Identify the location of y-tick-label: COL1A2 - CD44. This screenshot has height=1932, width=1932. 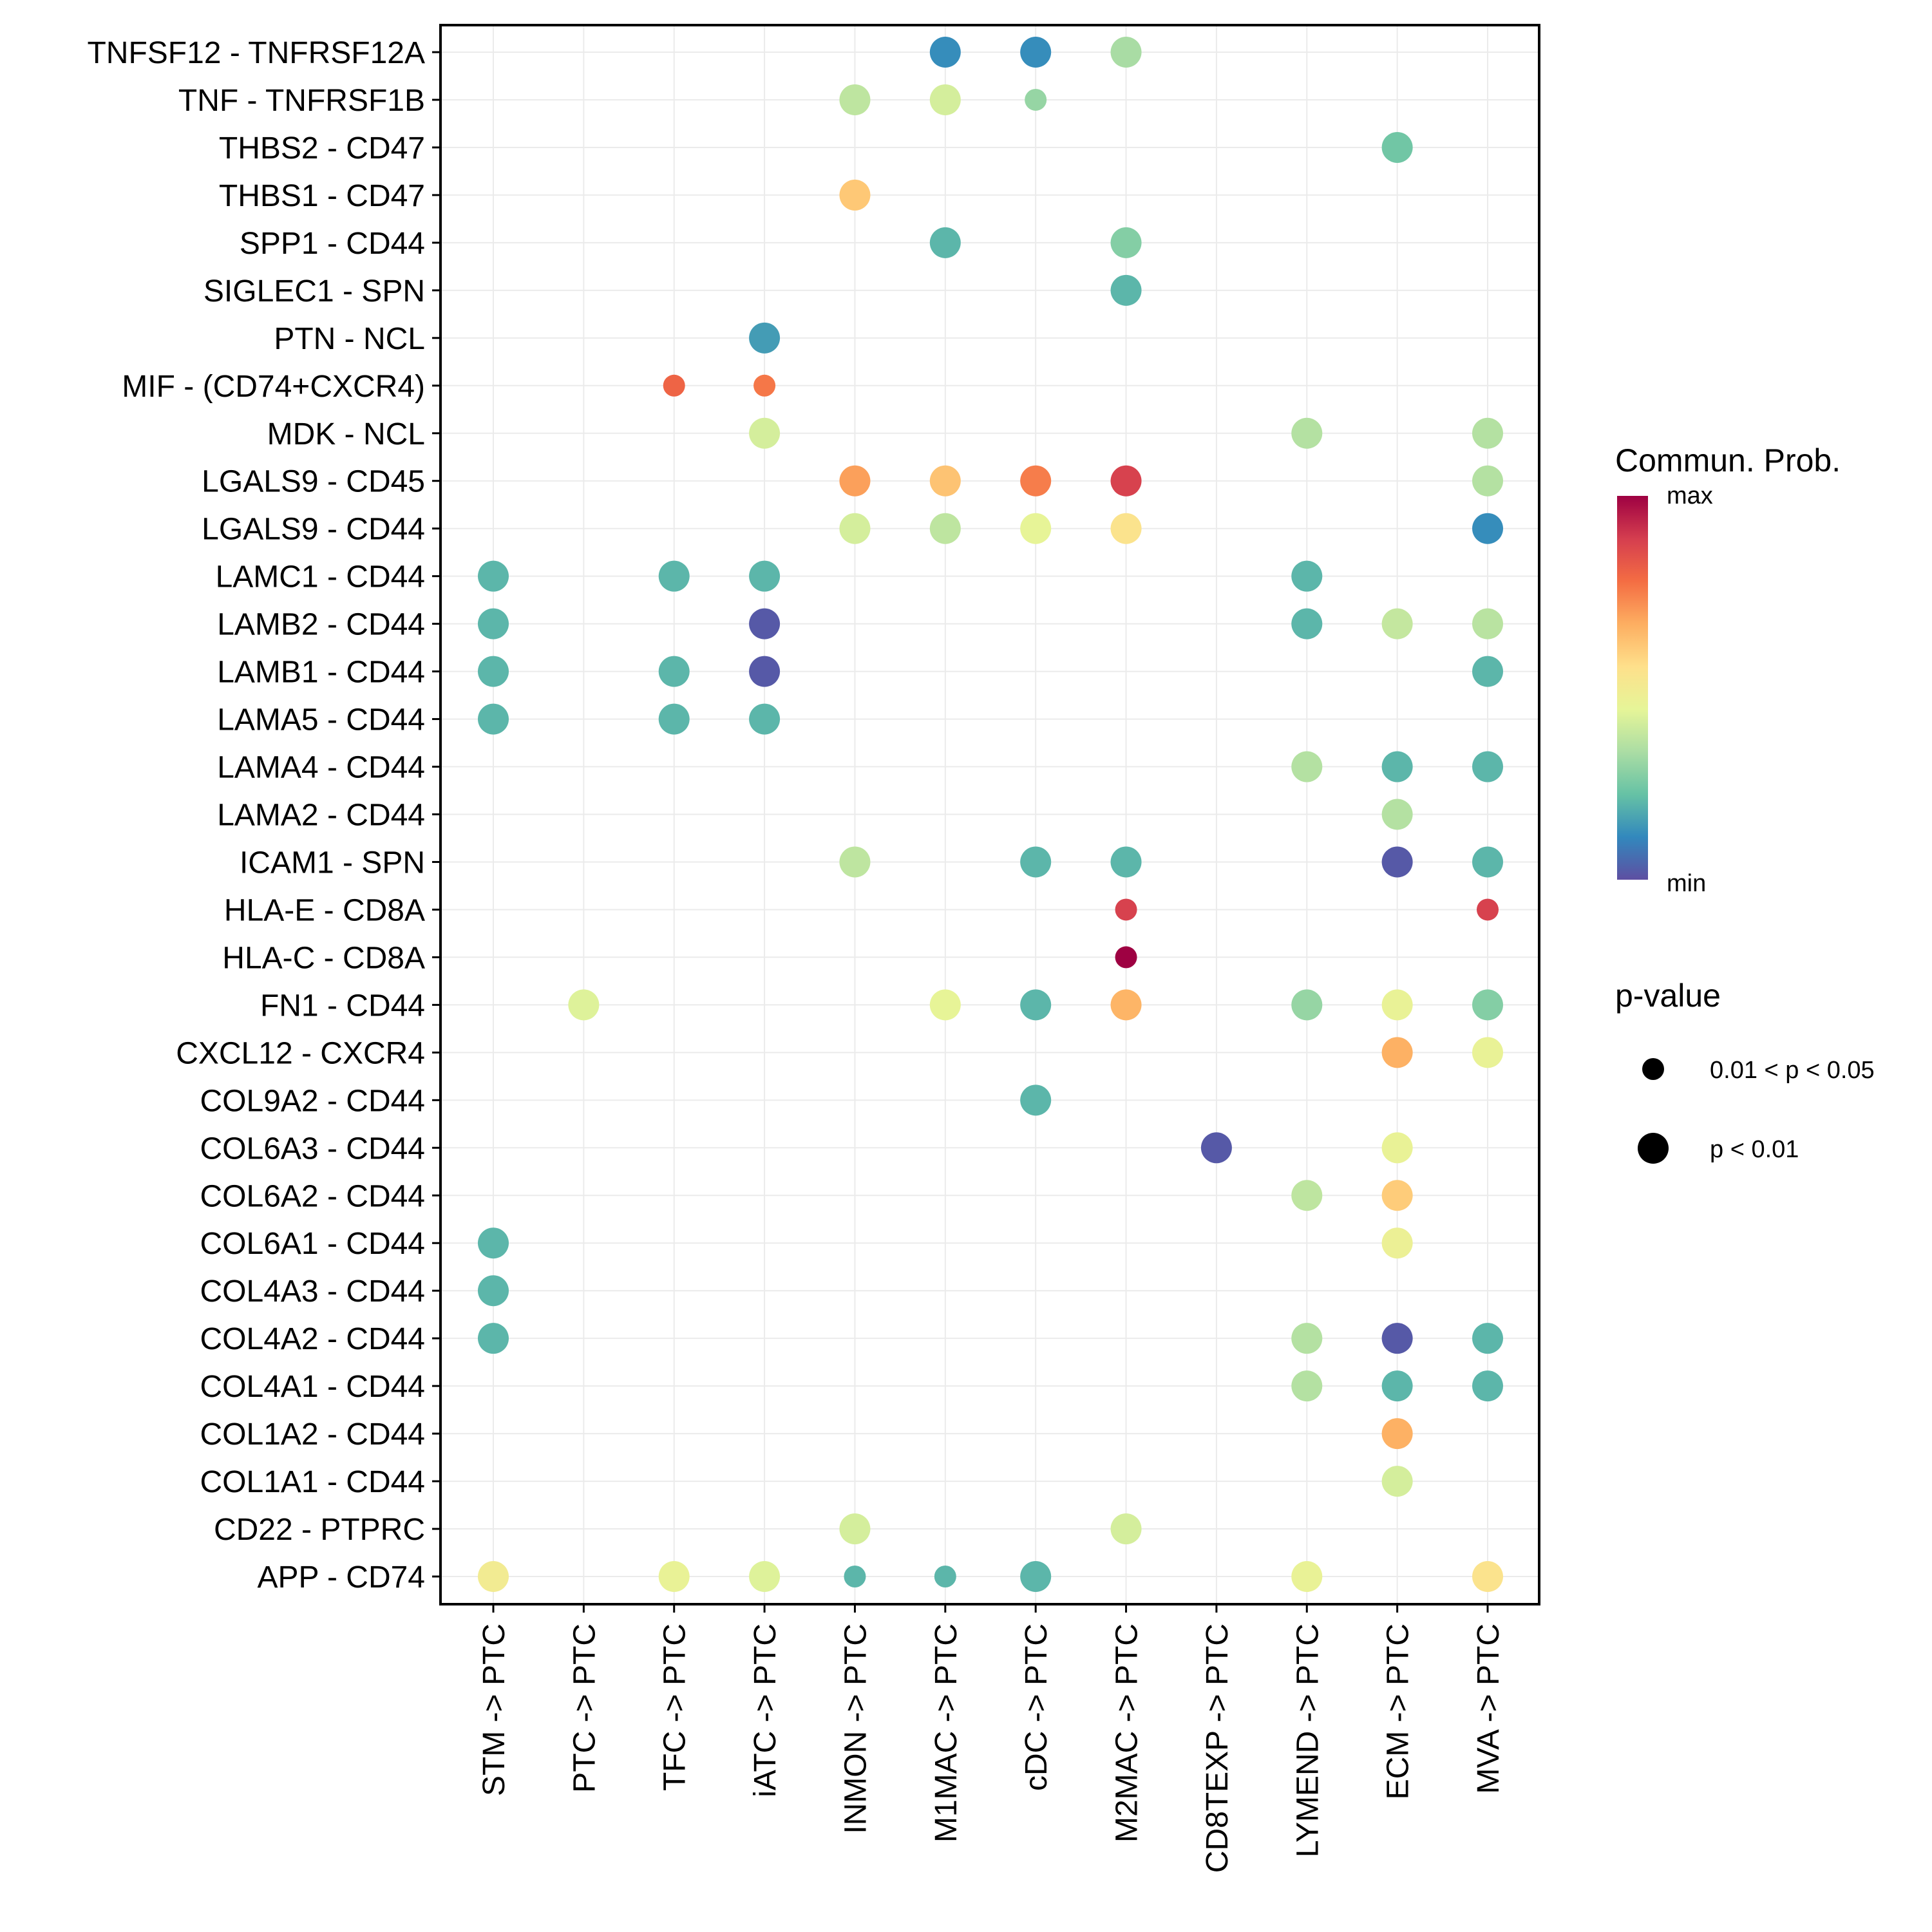
(312, 1434).